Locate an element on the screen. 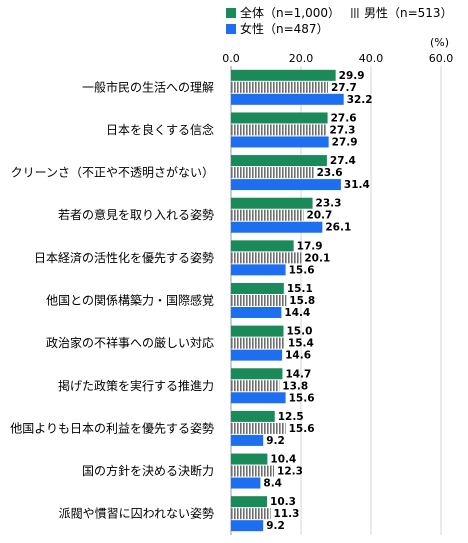  x-tick-2: 40.0 is located at coordinates (371, 58).